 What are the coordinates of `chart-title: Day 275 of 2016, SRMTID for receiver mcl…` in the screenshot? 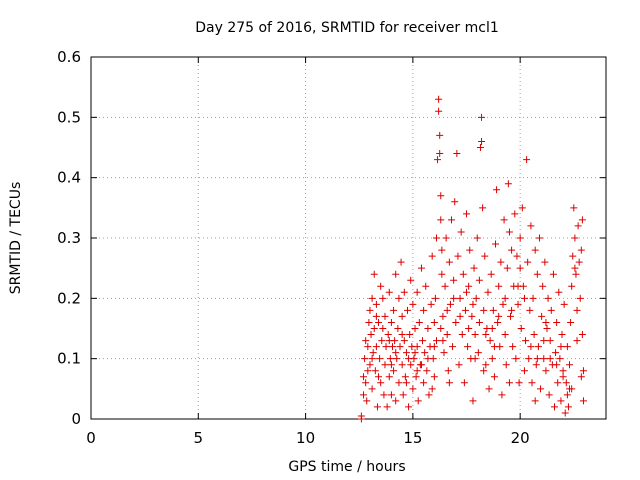 It's located at (347, 28).